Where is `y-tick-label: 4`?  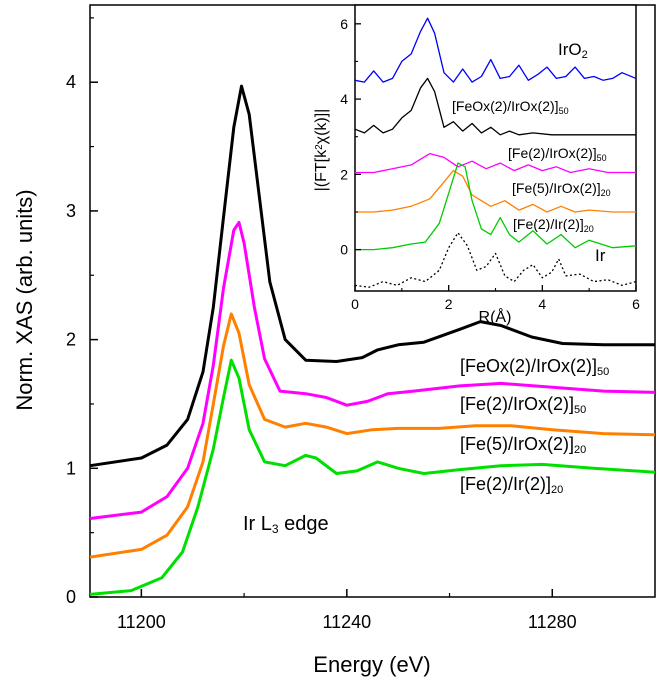
y-tick-label: 4 is located at coordinates (71, 82).